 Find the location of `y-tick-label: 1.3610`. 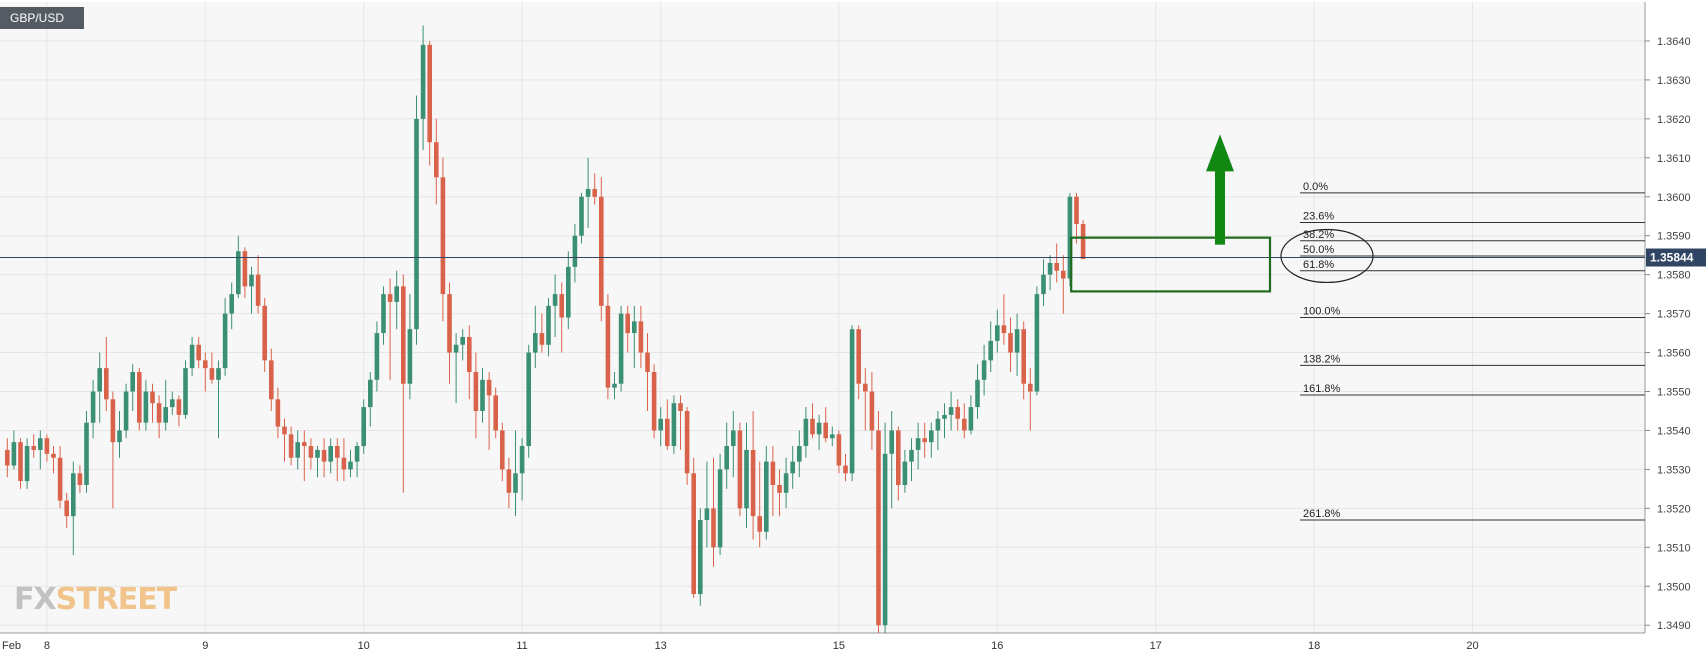

y-tick-label: 1.3610 is located at coordinates (1674, 159).